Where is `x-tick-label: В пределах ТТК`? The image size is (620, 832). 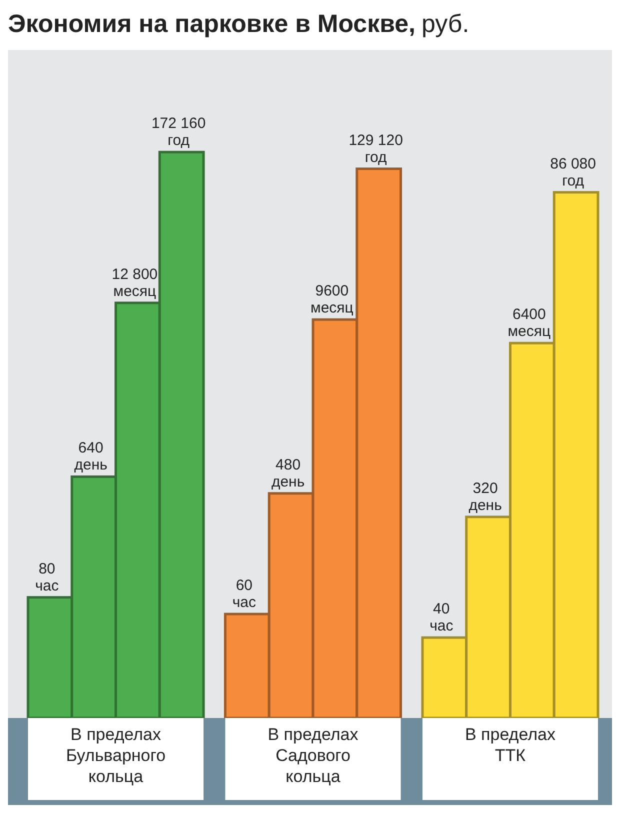
x-tick-label: В пределах ТТК is located at coordinates (510, 745).